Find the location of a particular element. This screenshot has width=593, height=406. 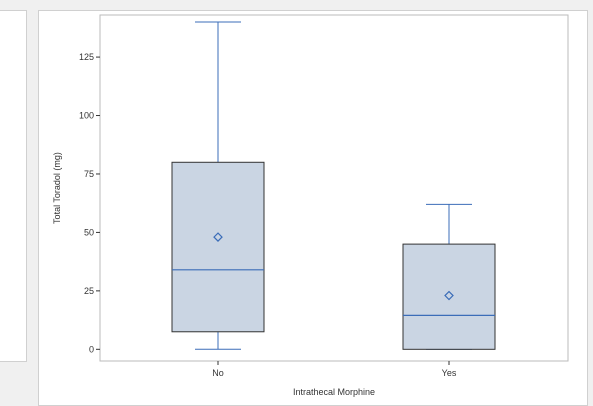

box-no is located at coordinates (218, 185).